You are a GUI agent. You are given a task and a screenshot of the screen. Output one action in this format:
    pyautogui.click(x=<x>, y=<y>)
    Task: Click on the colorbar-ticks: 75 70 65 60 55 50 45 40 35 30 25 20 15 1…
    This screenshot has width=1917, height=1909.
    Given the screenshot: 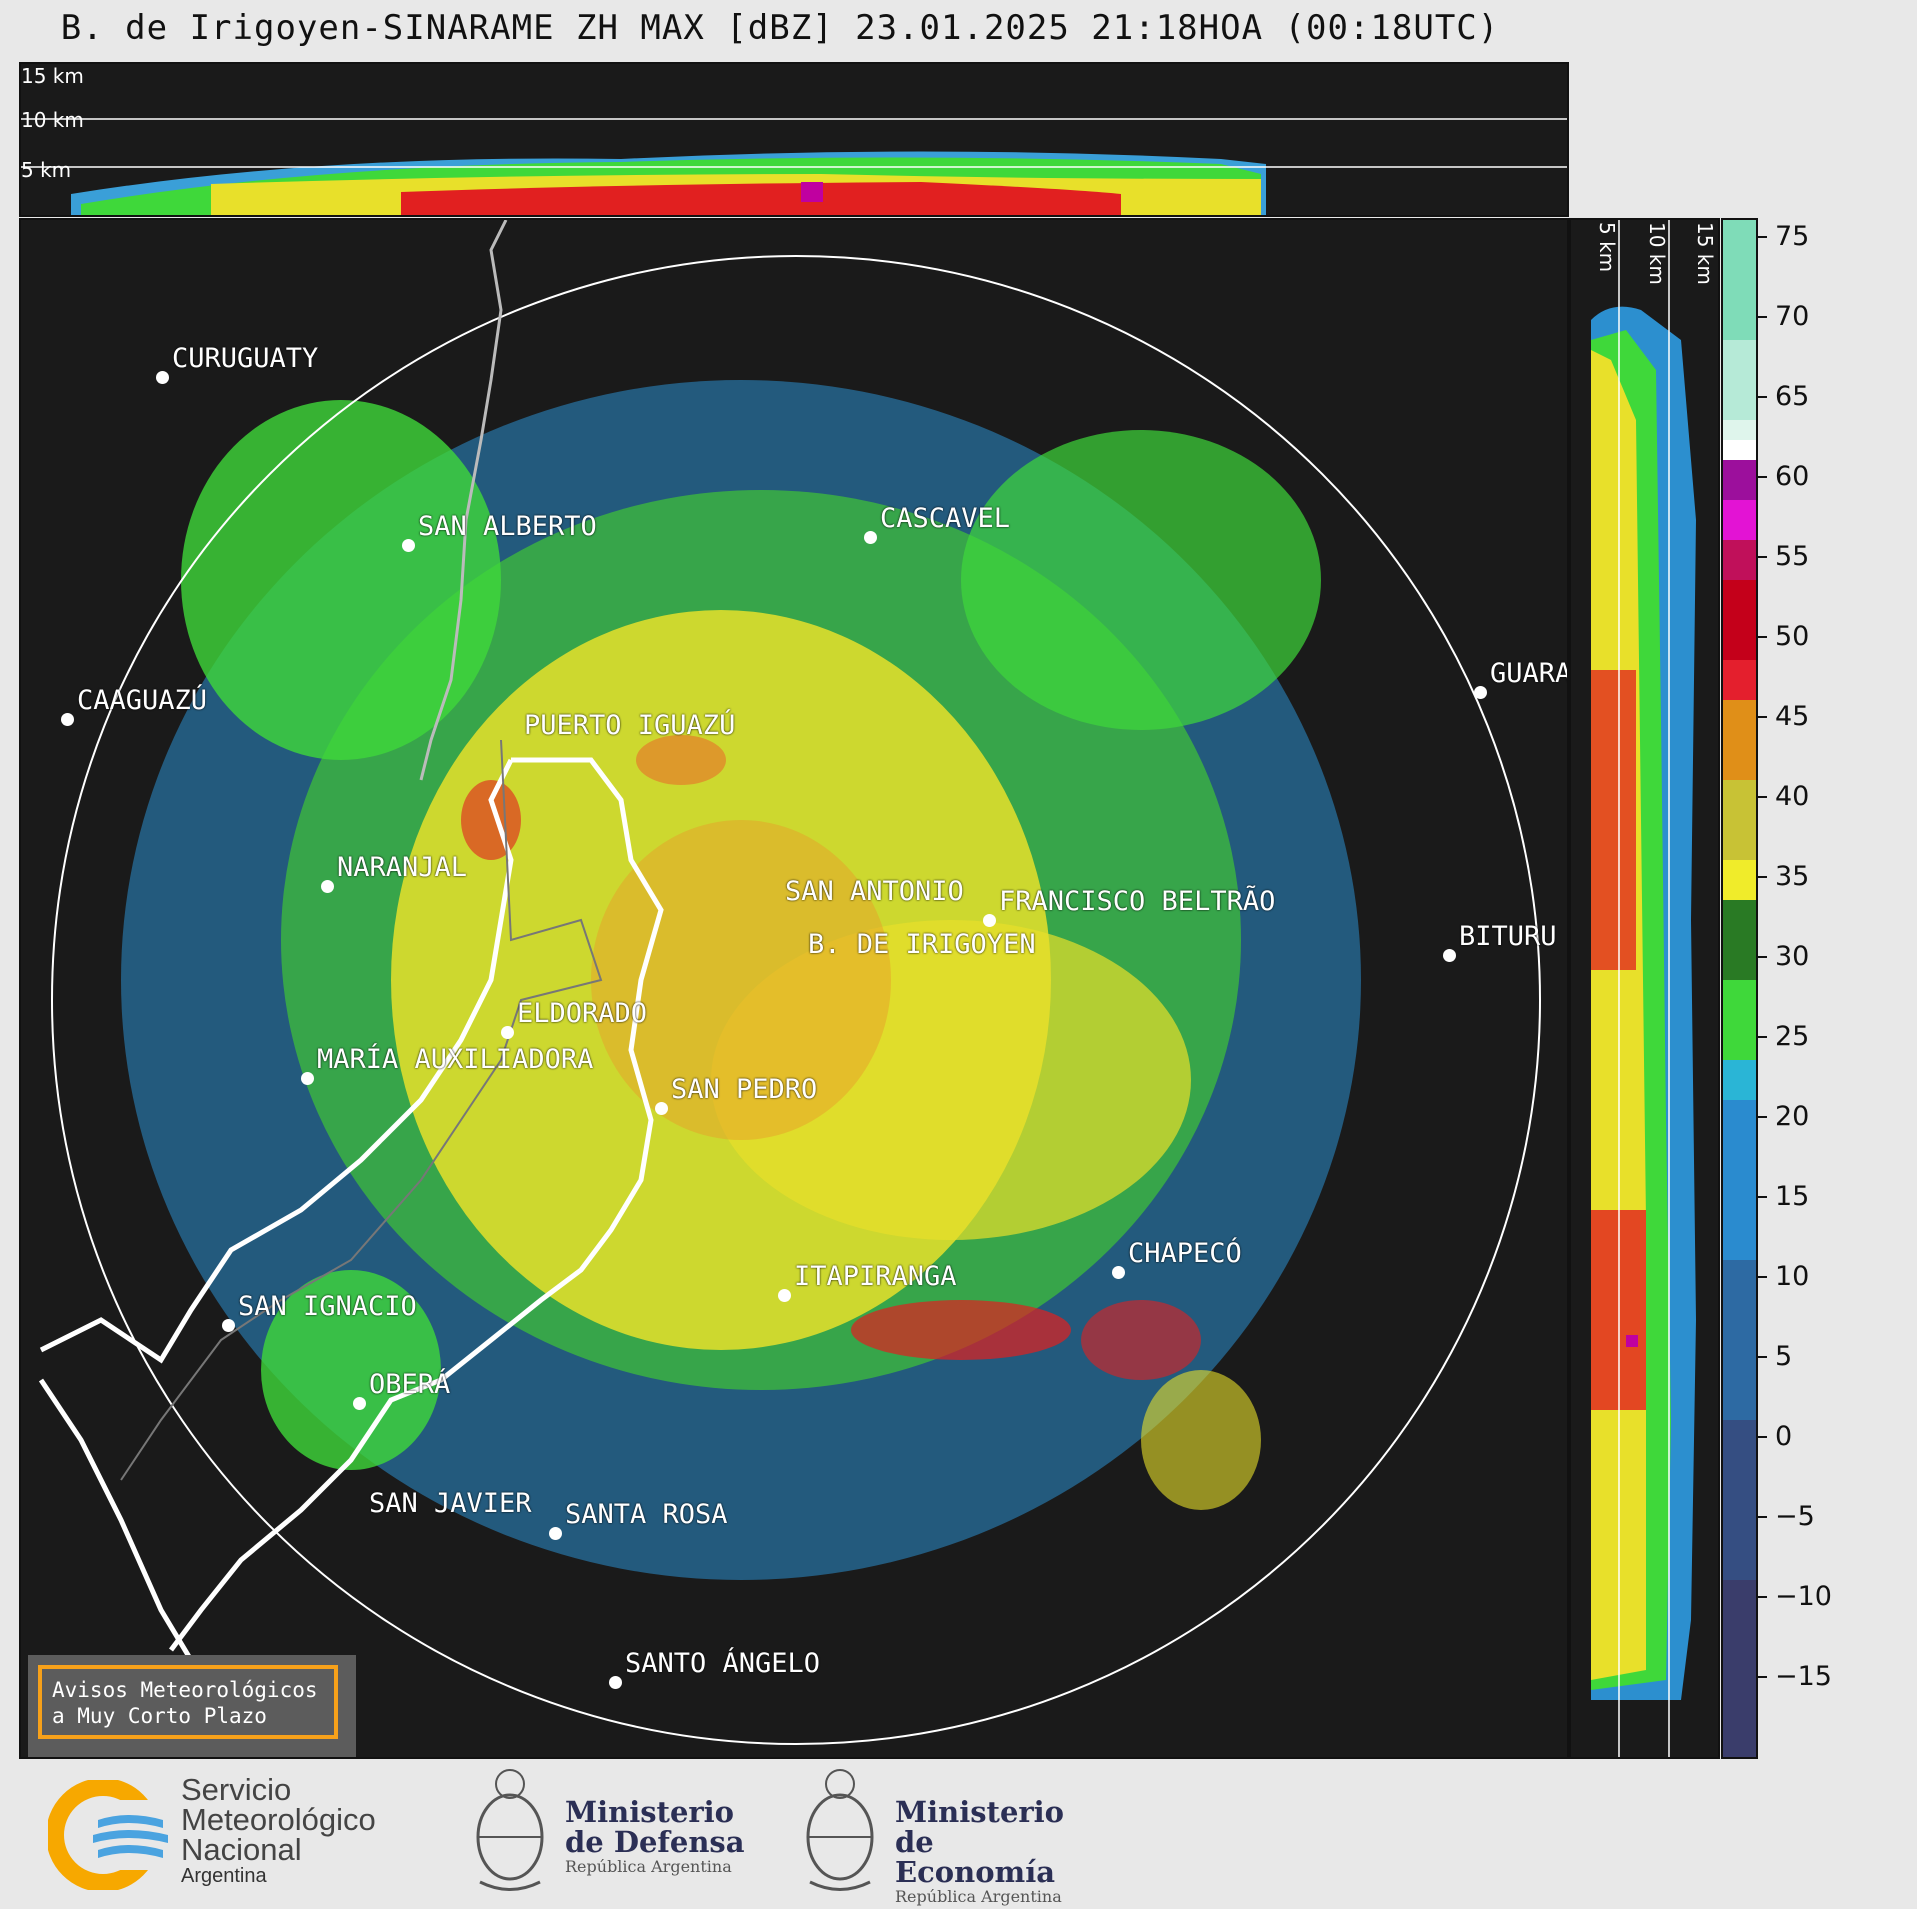 What is the action you would take?
    pyautogui.click(x=1818, y=988)
    